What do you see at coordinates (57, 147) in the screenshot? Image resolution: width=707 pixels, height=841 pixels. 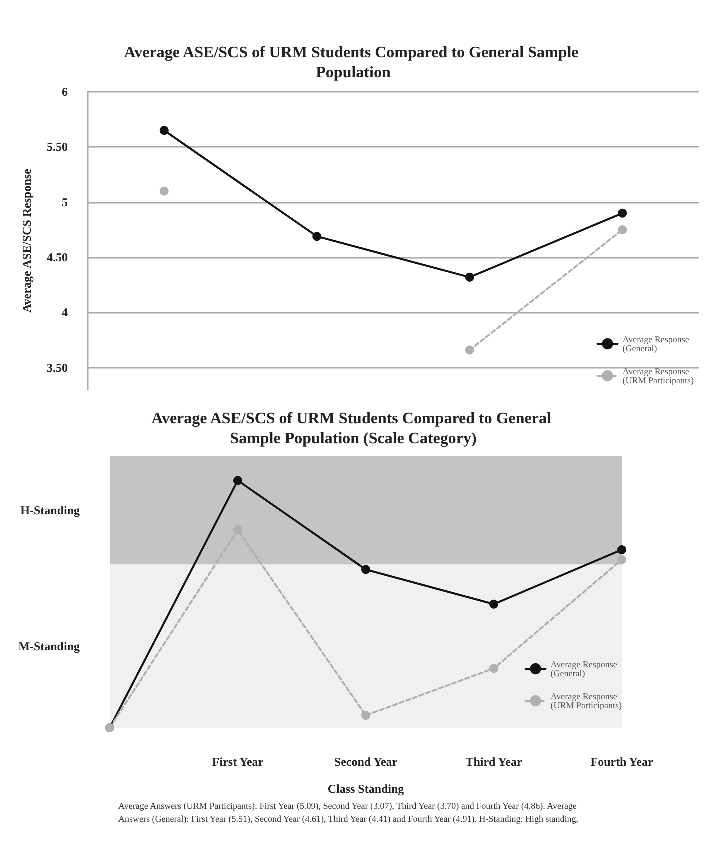 I see `y-tick-label: 5.50` at bounding box center [57, 147].